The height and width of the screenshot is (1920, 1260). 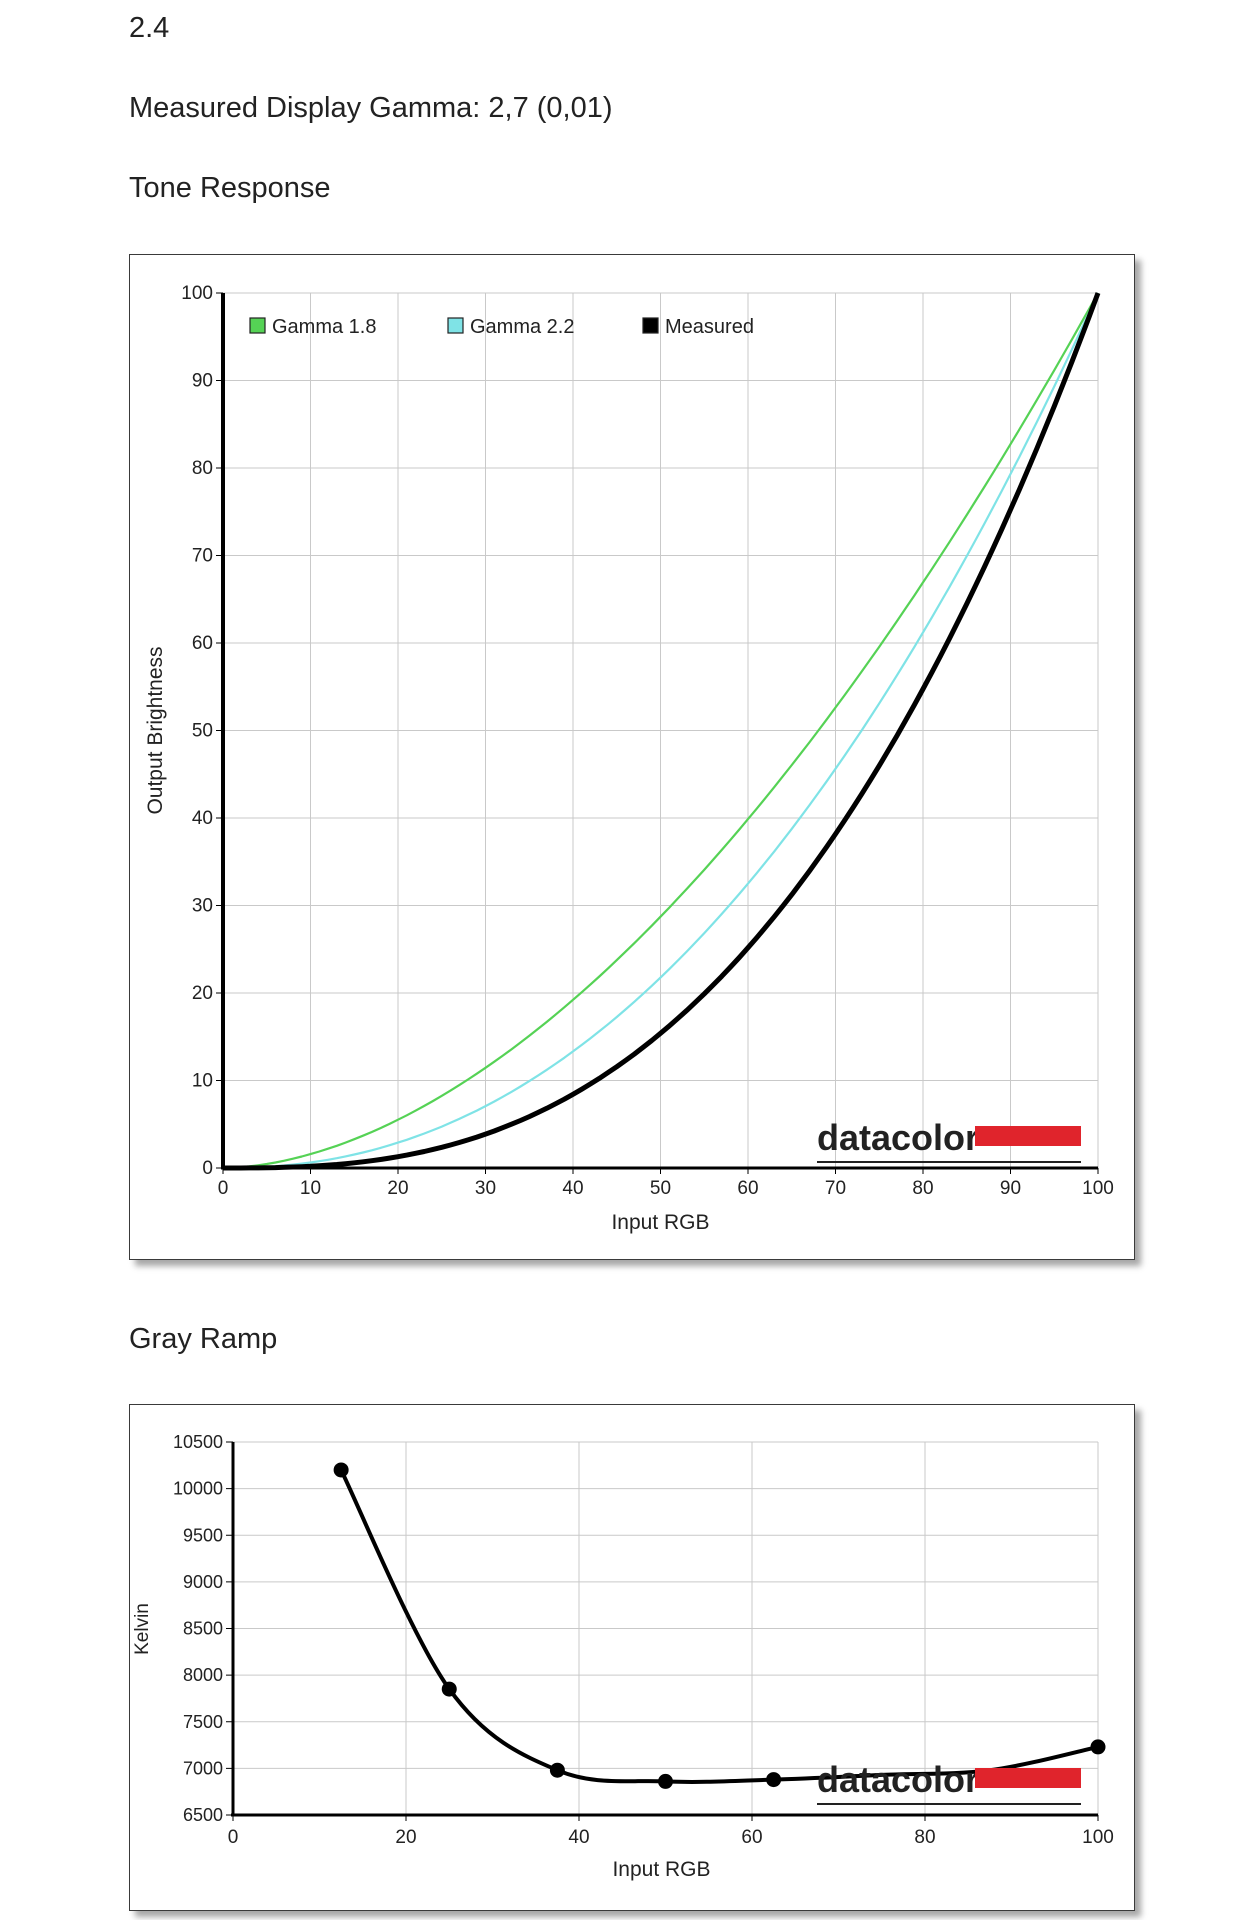 What do you see at coordinates (747, 1188) in the screenshot?
I see `tone-x-tick-label: 60` at bounding box center [747, 1188].